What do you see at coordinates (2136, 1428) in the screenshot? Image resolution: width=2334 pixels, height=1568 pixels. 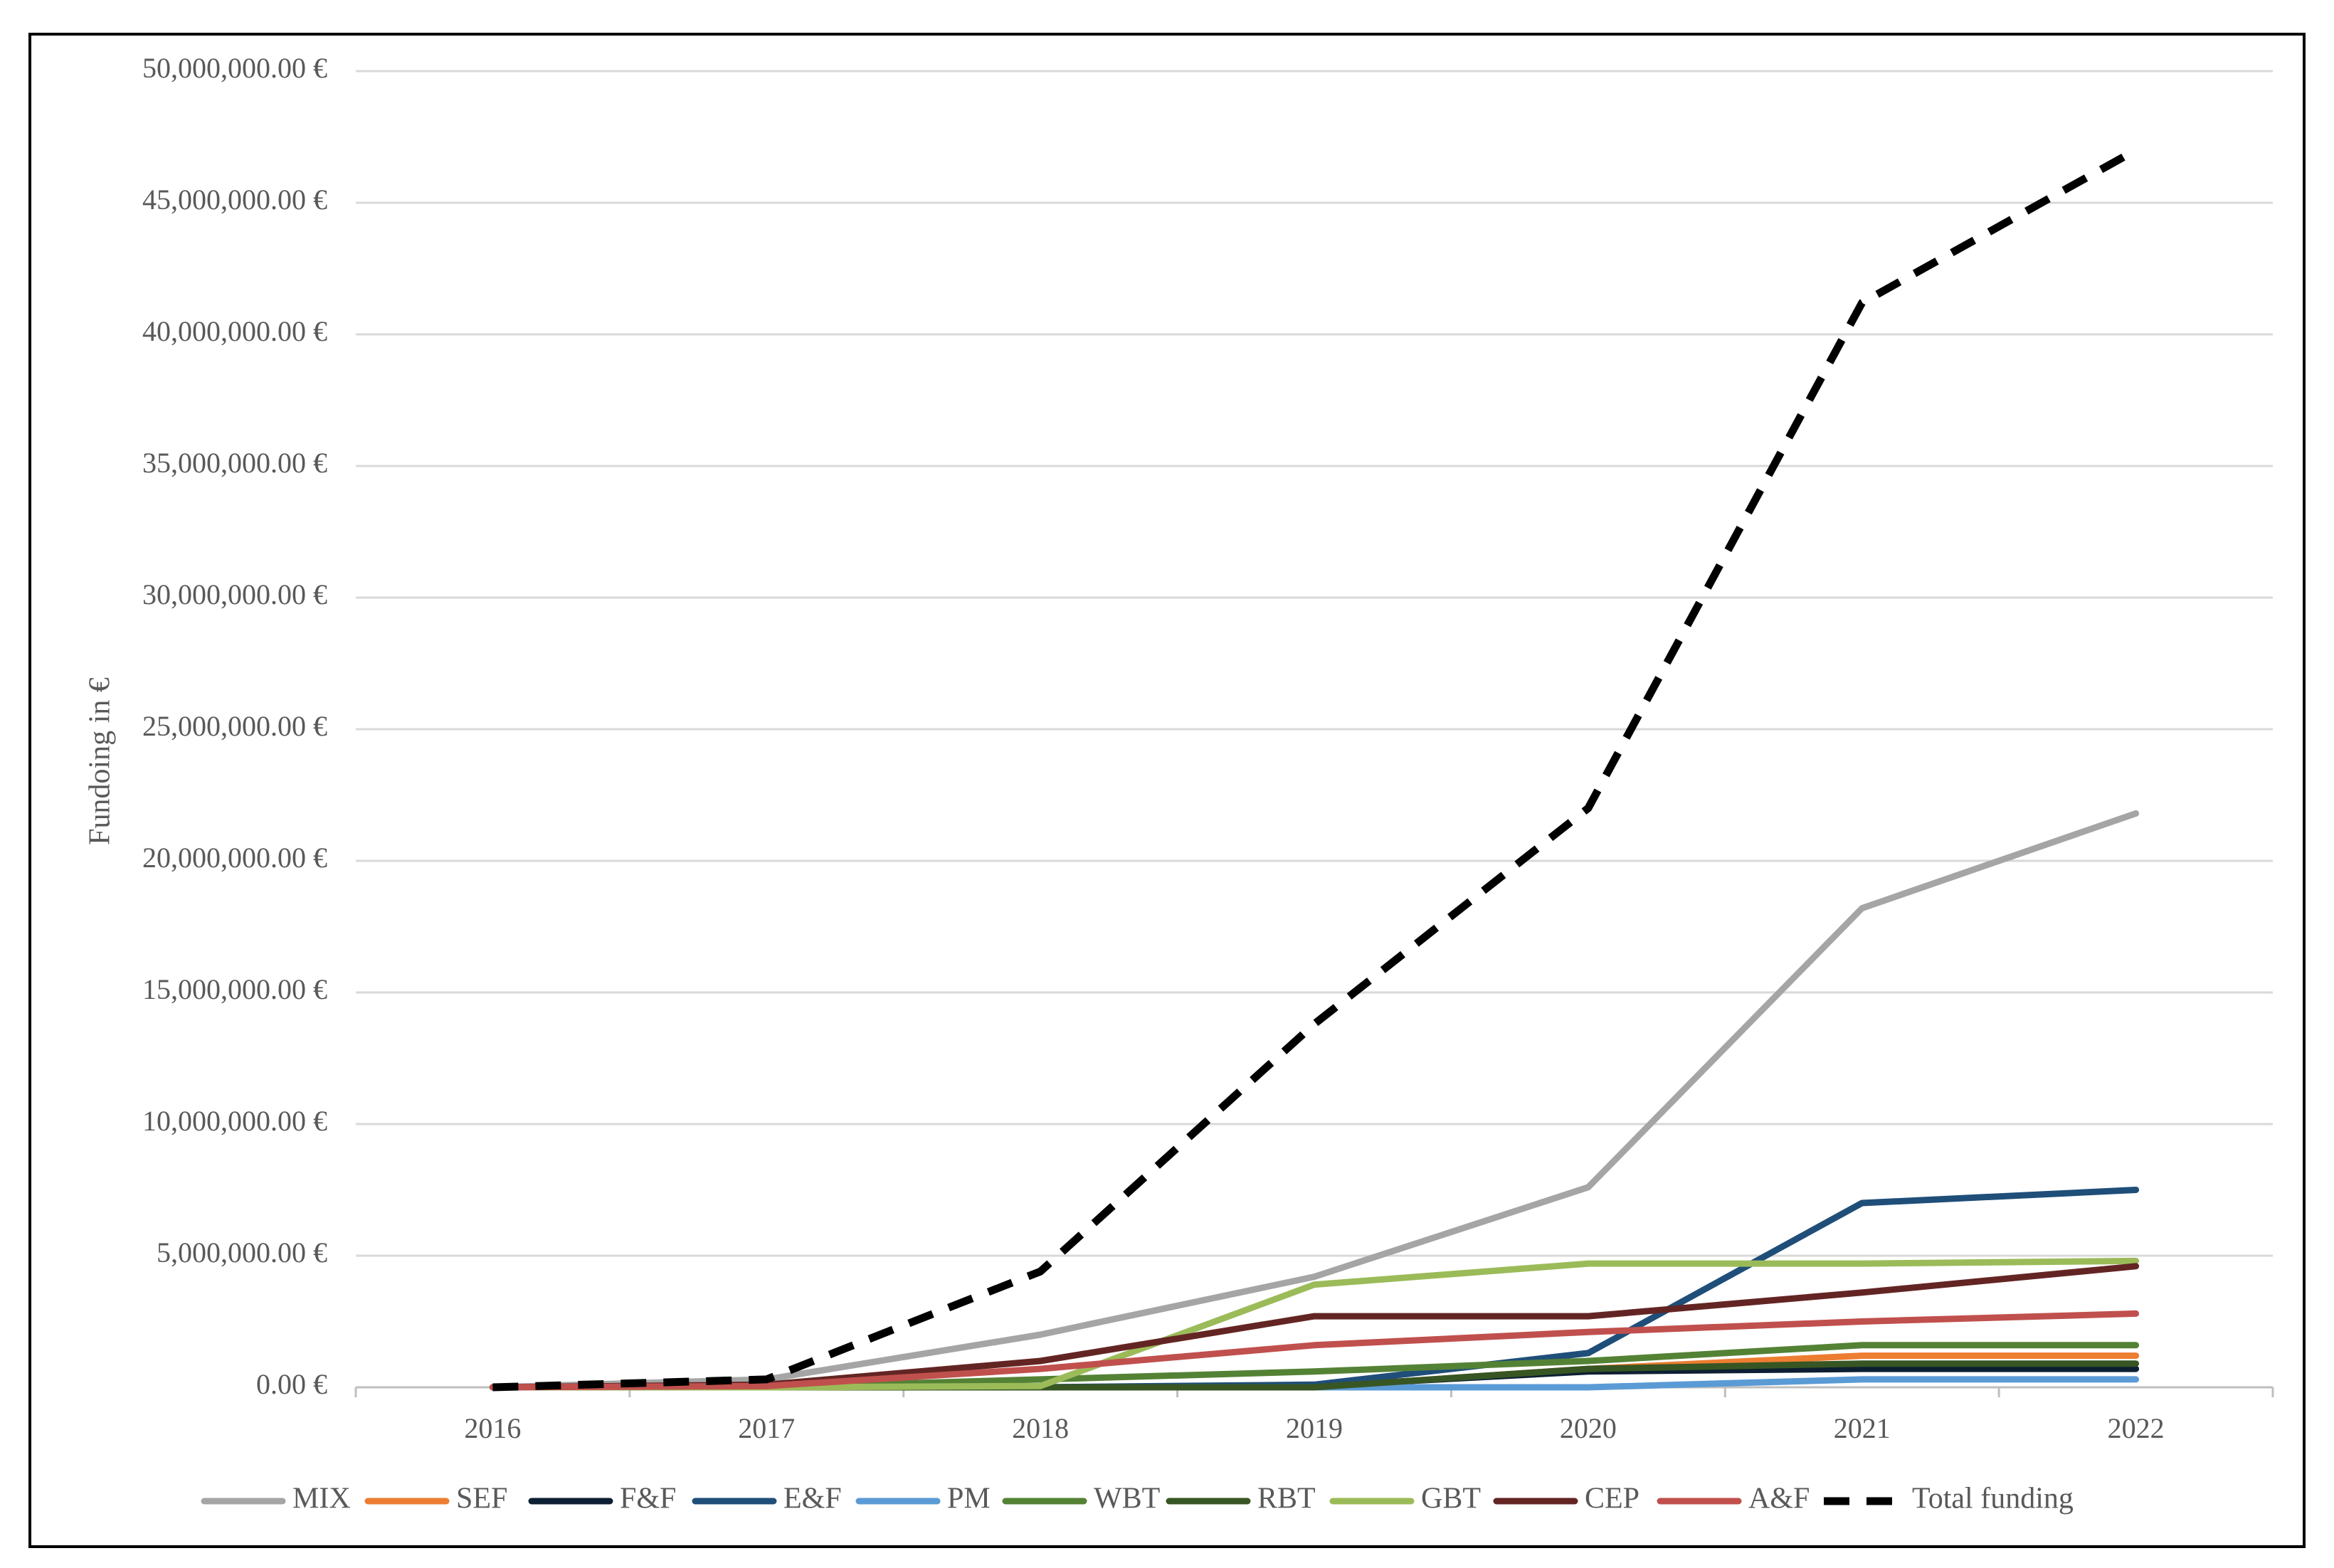 I see `x-tick-label: 2022` at bounding box center [2136, 1428].